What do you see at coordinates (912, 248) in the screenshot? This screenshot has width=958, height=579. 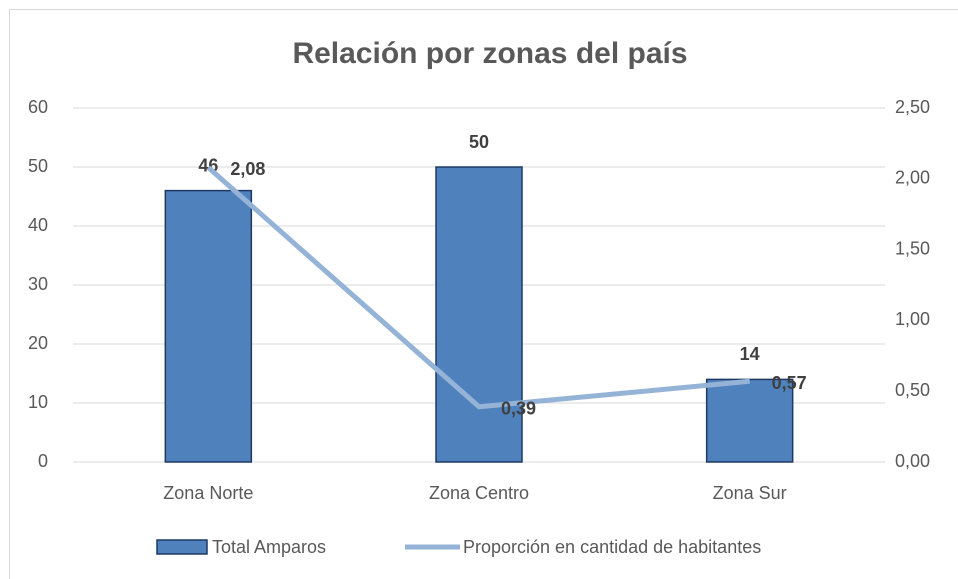 I see `y2-tick-label: 1,50` at bounding box center [912, 248].